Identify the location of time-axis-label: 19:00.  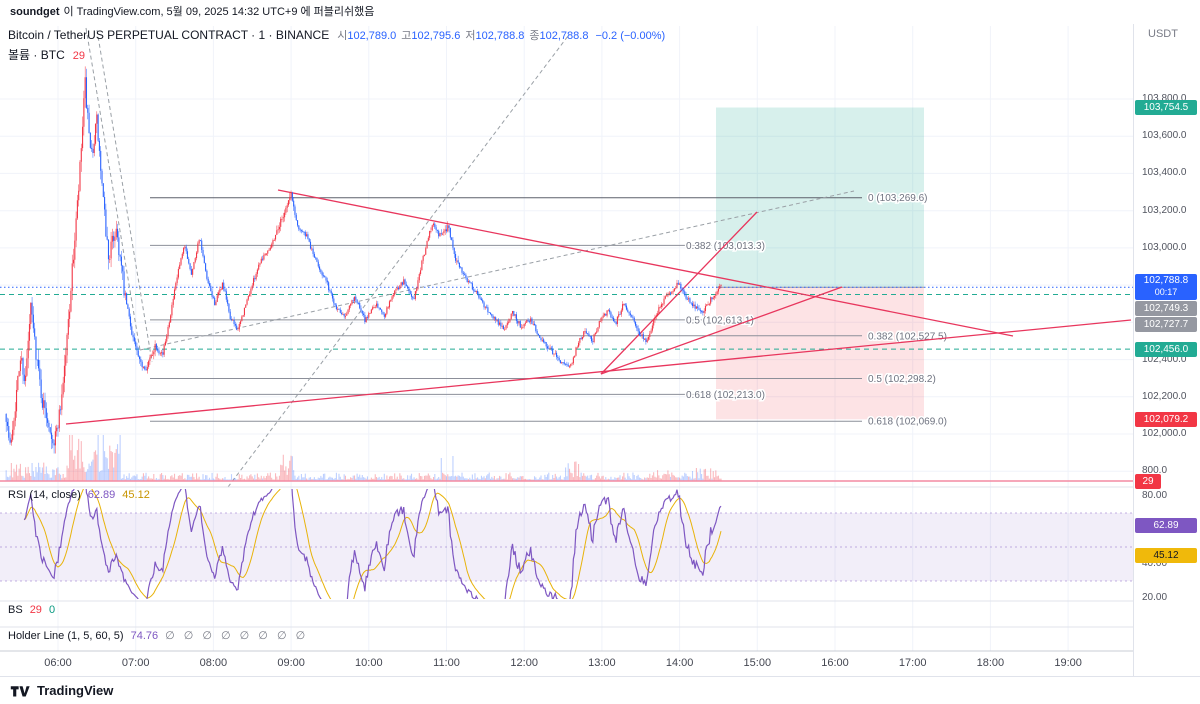
(1068, 663).